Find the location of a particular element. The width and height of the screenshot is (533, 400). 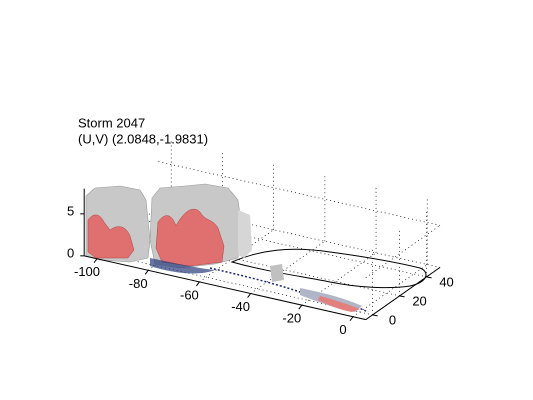

subtitle: (U,V) (2.0848,-1.9831) is located at coordinates (143, 138).